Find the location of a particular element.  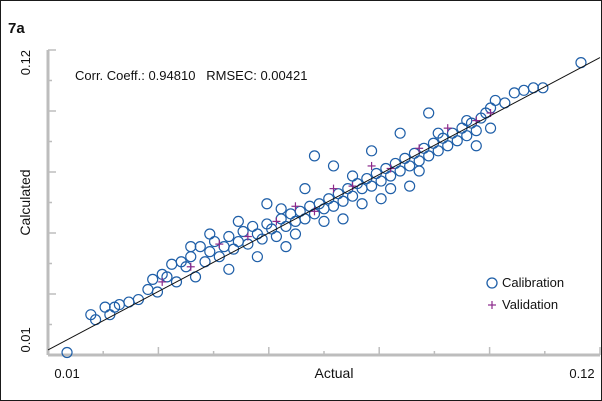

legend-calibration-label: Calibration is located at coordinates (533, 282).